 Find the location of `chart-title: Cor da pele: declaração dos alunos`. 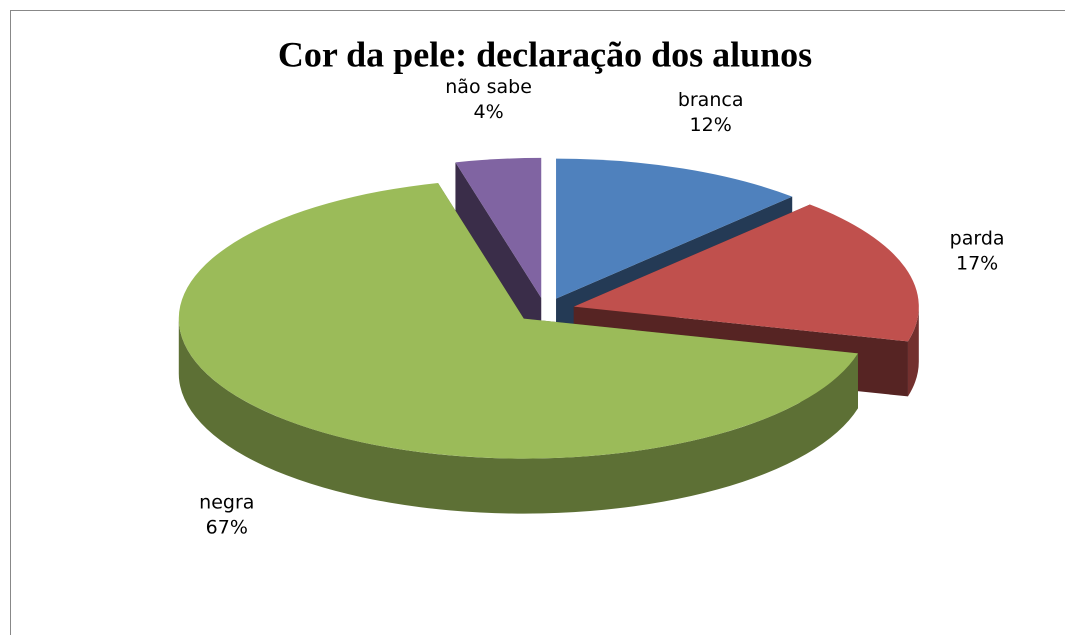

chart-title: Cor da pele: declaração dos alunos is located at coordinates (545, 54).